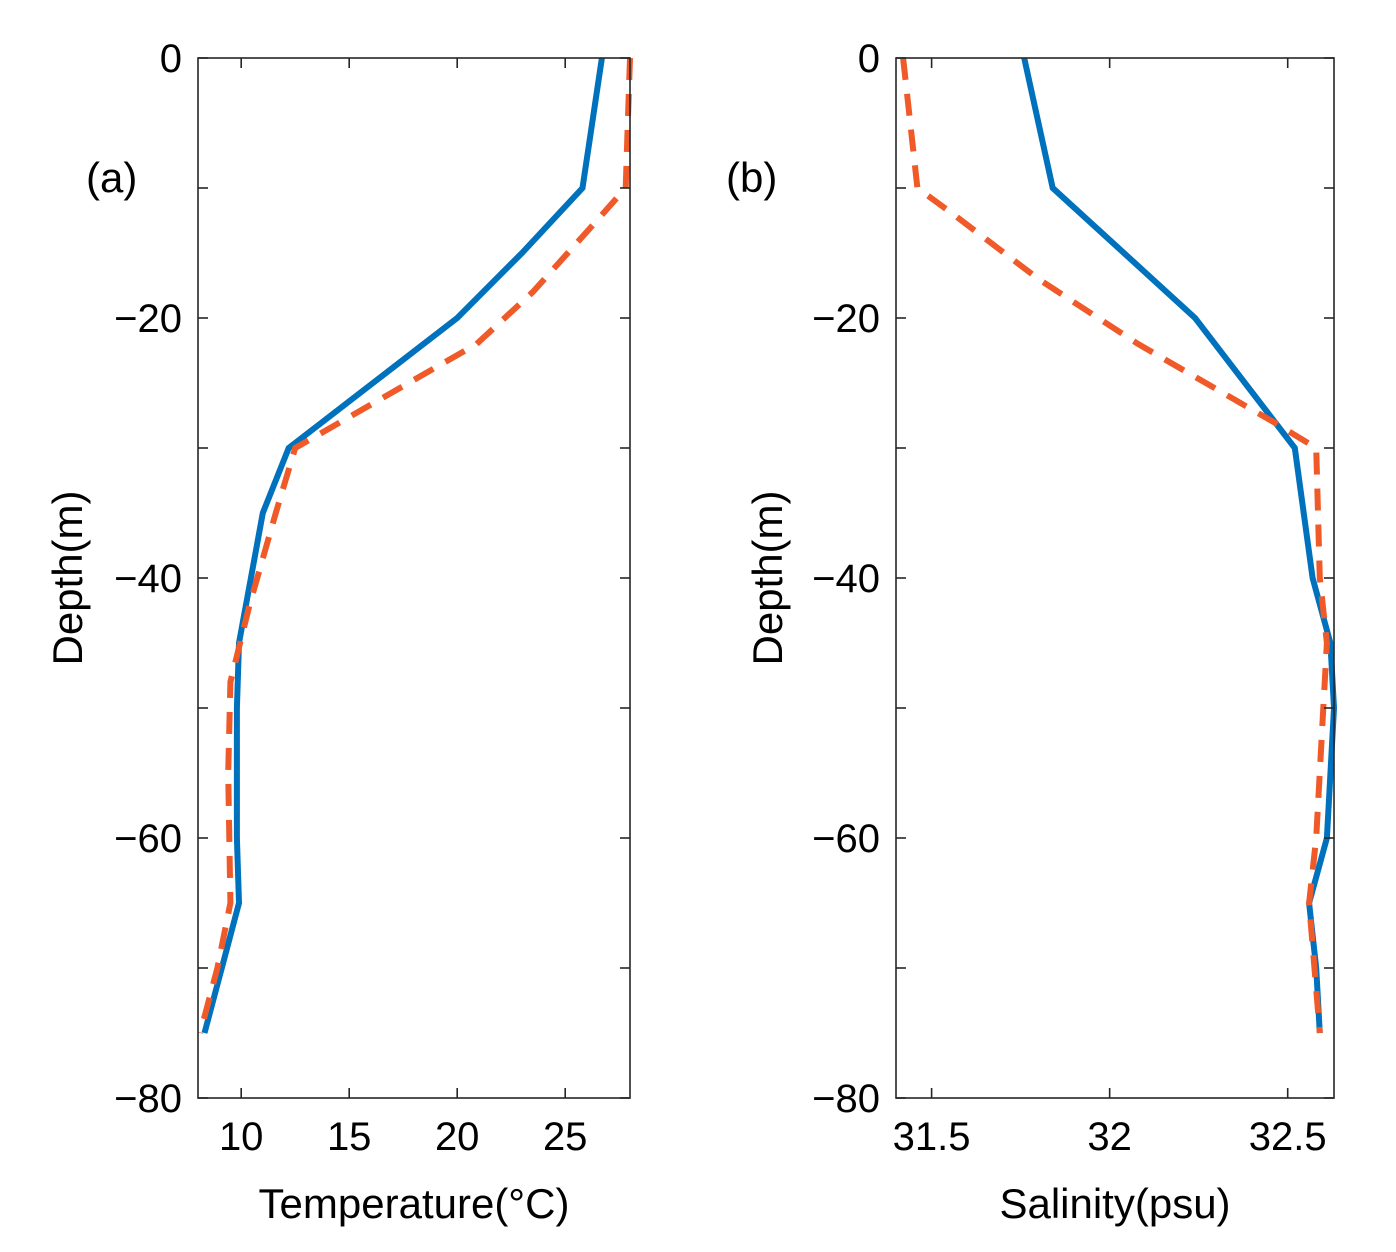 The image size is (1396, 1252). Describe the element at coordinates (349, 1137) in the screenshot. I see `panel-a-x-tick-label: 15` at that location.